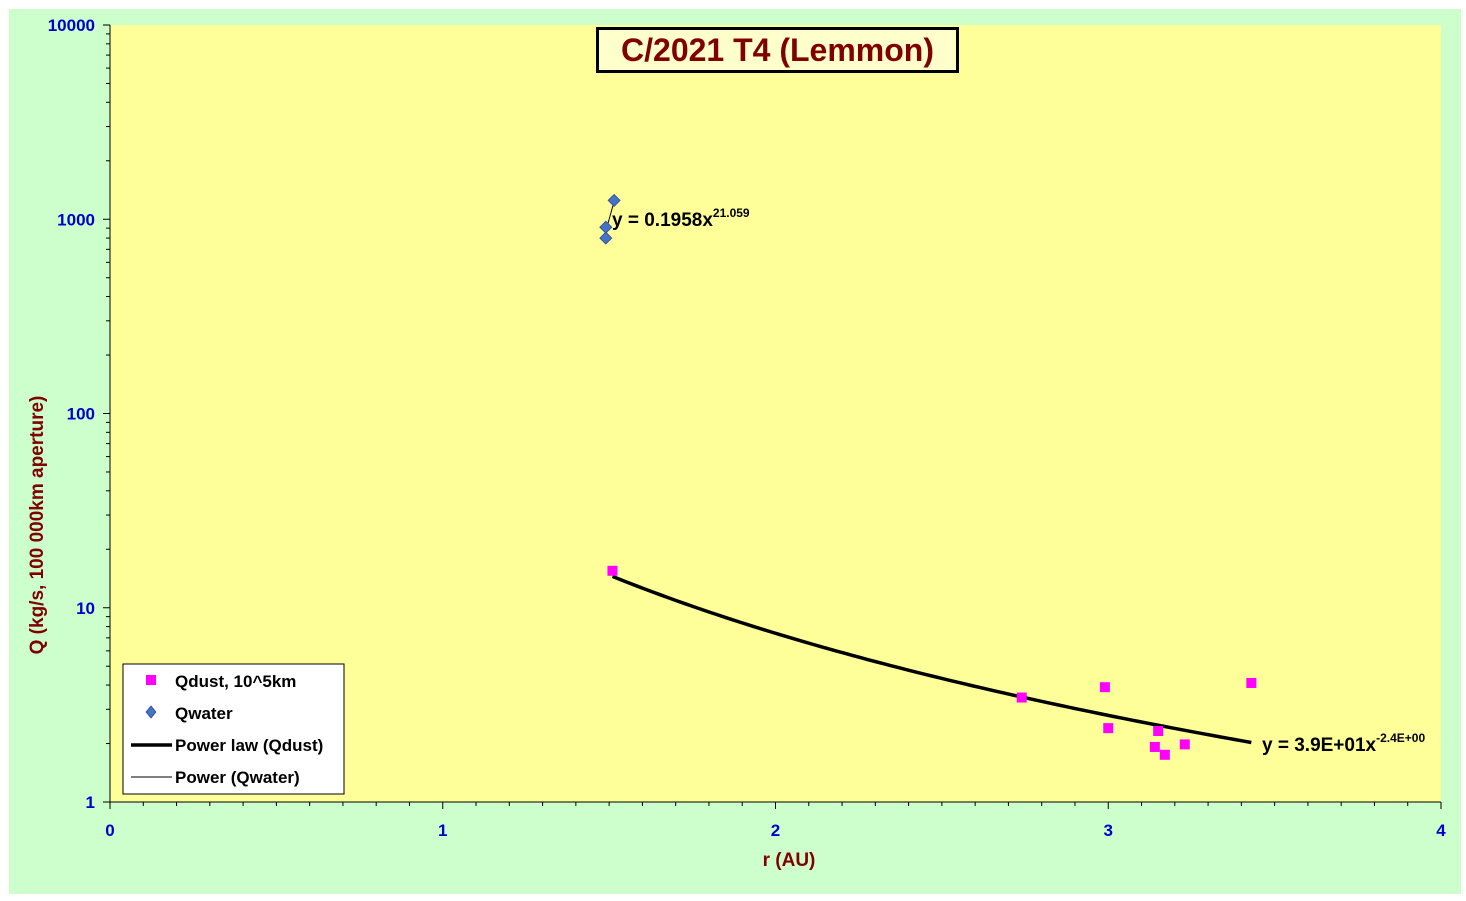  I want to click on legend-box, so click(233, 729).